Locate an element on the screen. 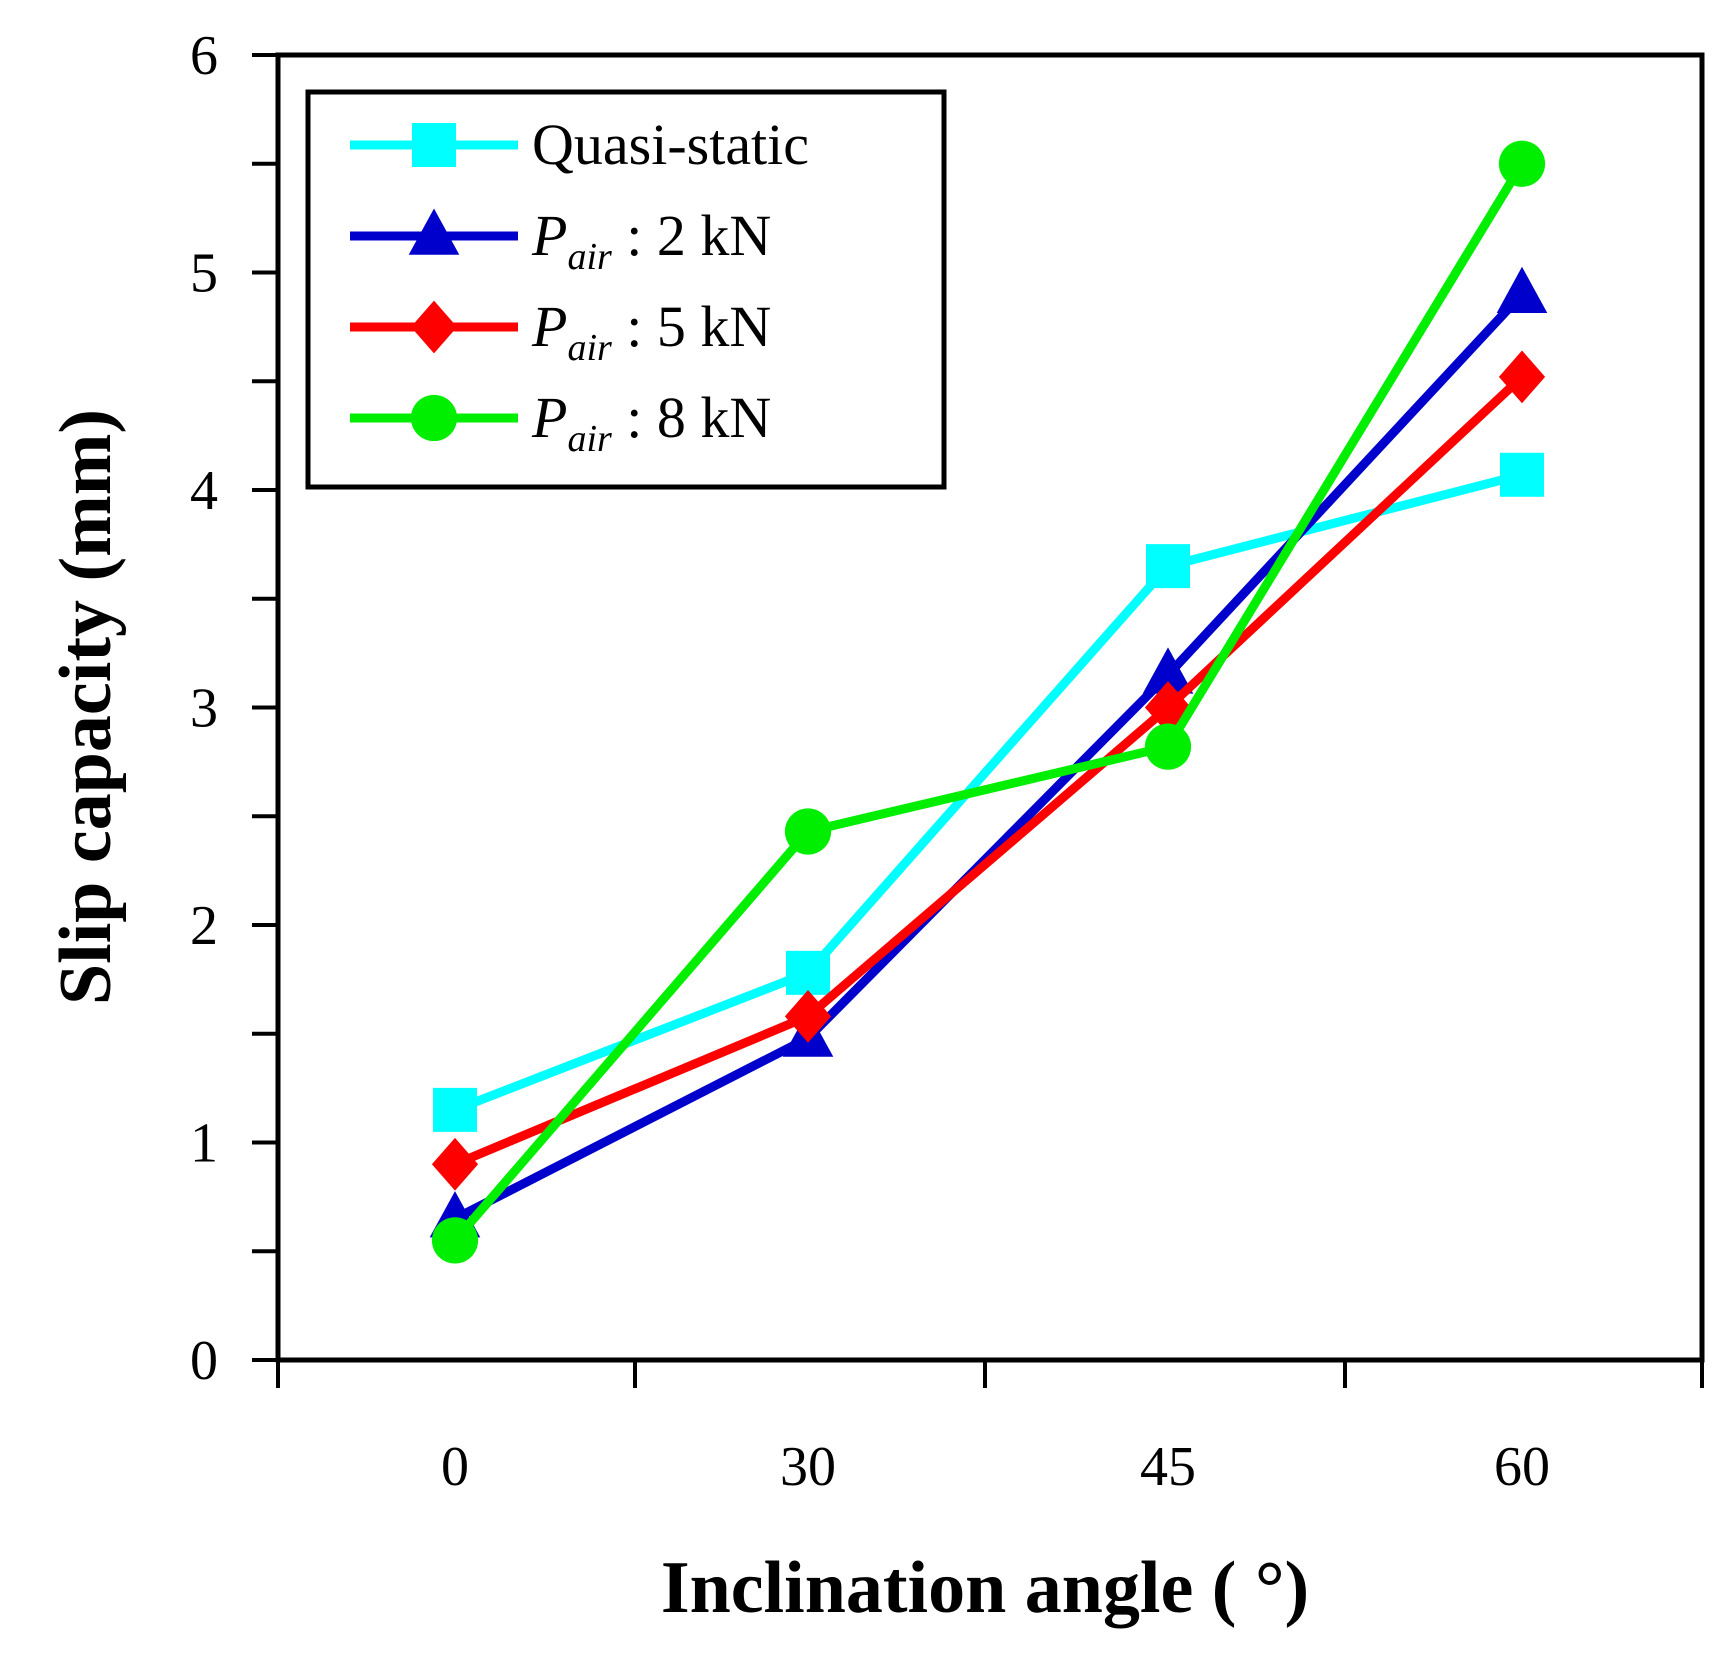 The width and height of the screenshot is (1726, 1665). x-tick-label: 45 is located at coordinates (1168, 1467).